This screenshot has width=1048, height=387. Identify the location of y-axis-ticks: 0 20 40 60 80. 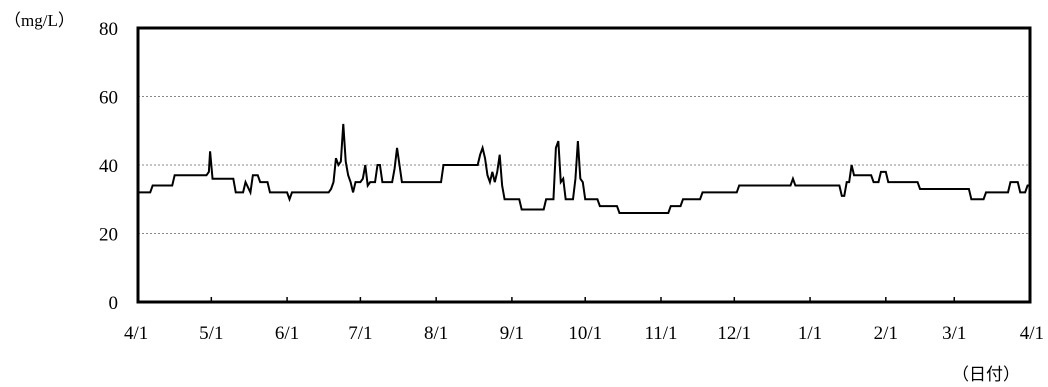
(108, 166).